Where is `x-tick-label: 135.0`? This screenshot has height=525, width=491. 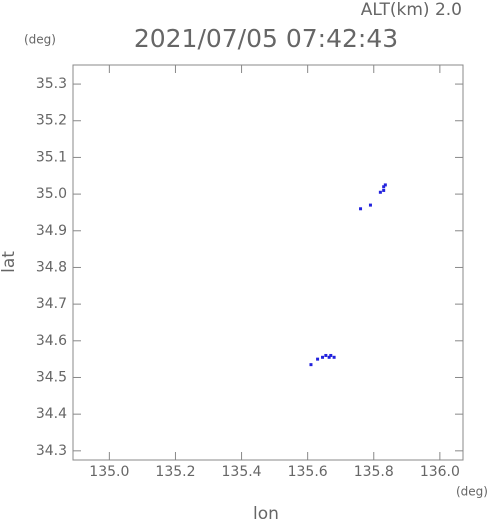
x-tick-label: 135.0 is located at coordinates (109, 472).